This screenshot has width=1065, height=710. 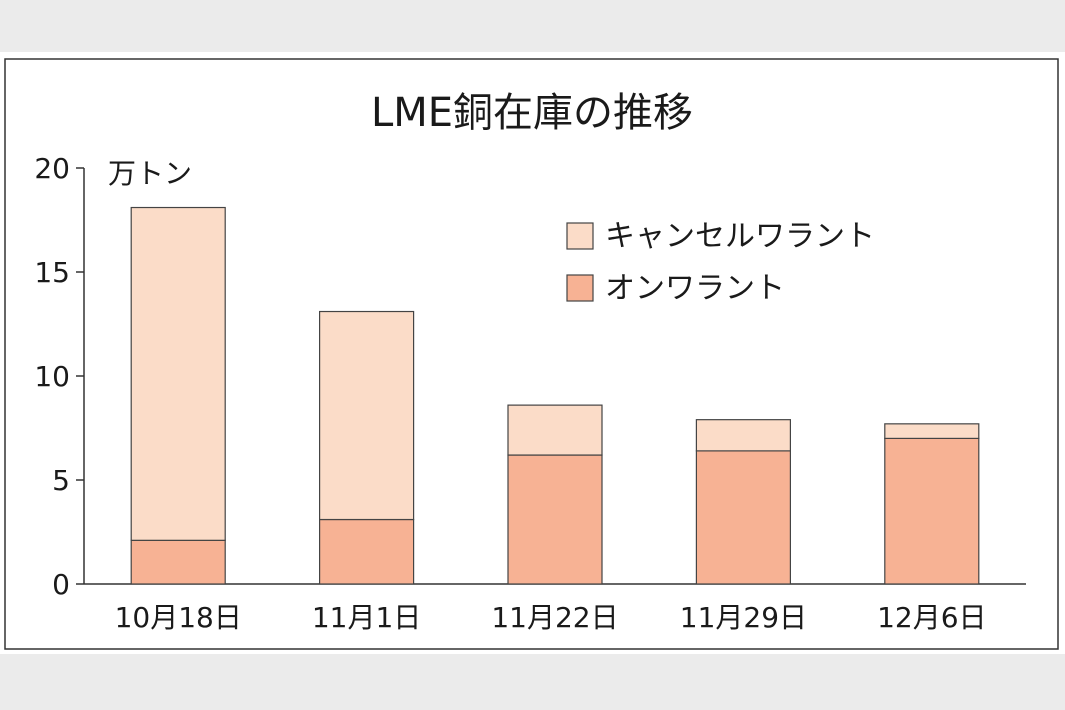 What do you see at coordinates (52, 376) in the screenshot?
I see `y-tick-label: 10` at bounding box center [52, 376].